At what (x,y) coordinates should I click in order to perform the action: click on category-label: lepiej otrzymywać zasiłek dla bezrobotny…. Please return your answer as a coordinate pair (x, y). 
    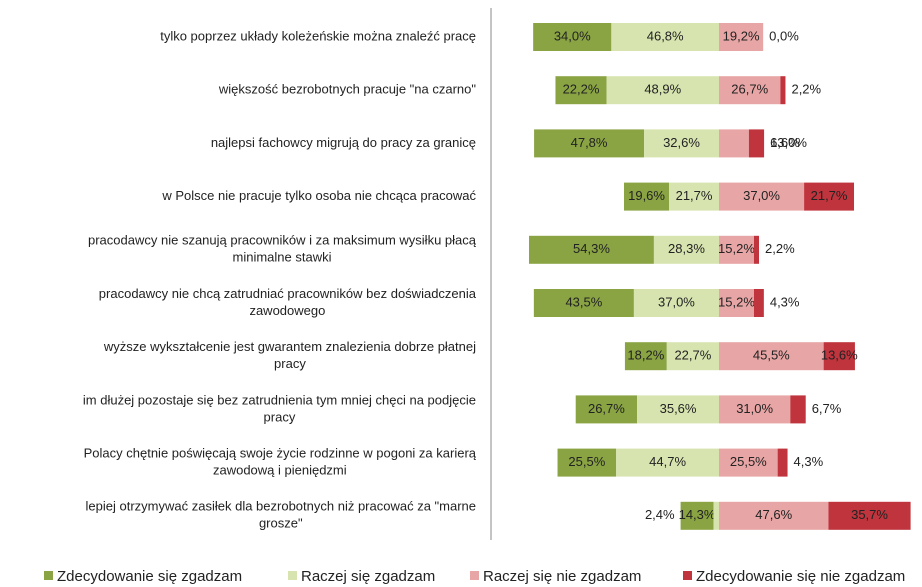
    Looking at the image, I should click on (281, 506).